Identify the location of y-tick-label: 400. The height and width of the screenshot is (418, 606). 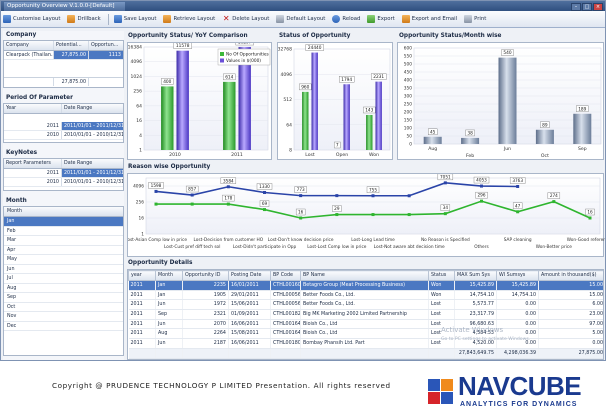
(408, 81).